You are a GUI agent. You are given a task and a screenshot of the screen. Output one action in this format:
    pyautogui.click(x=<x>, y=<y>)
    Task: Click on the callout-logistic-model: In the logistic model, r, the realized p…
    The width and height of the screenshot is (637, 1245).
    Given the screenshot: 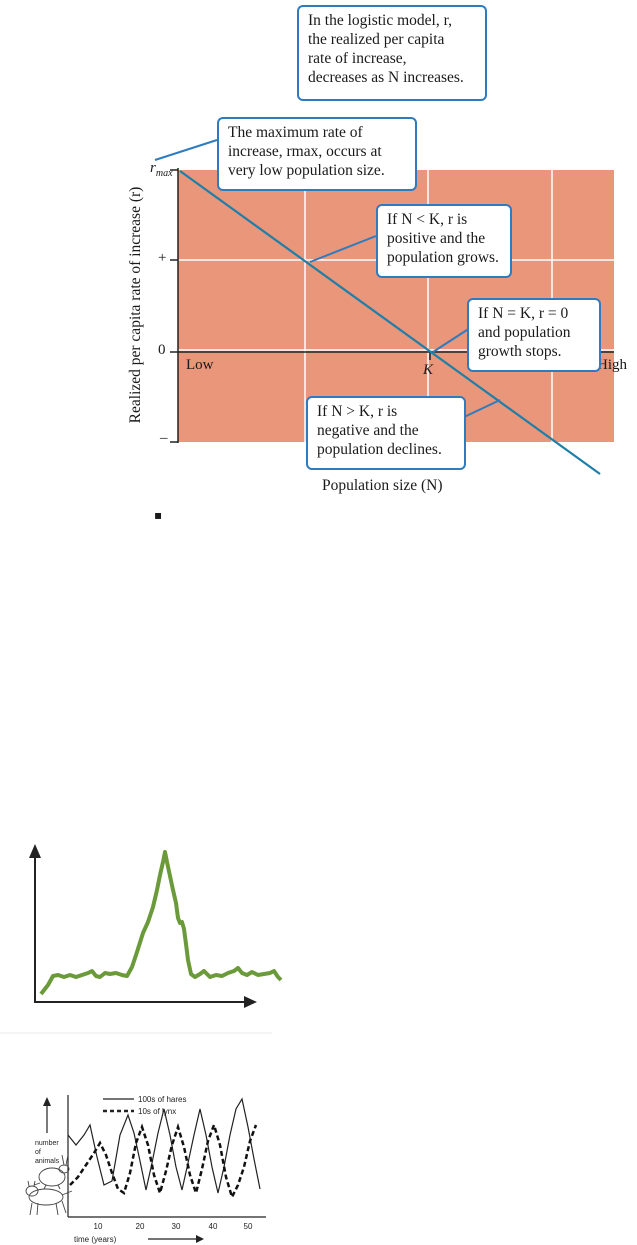 What is the action you would take?
    pyautogui.click(x=392, y=53)
    